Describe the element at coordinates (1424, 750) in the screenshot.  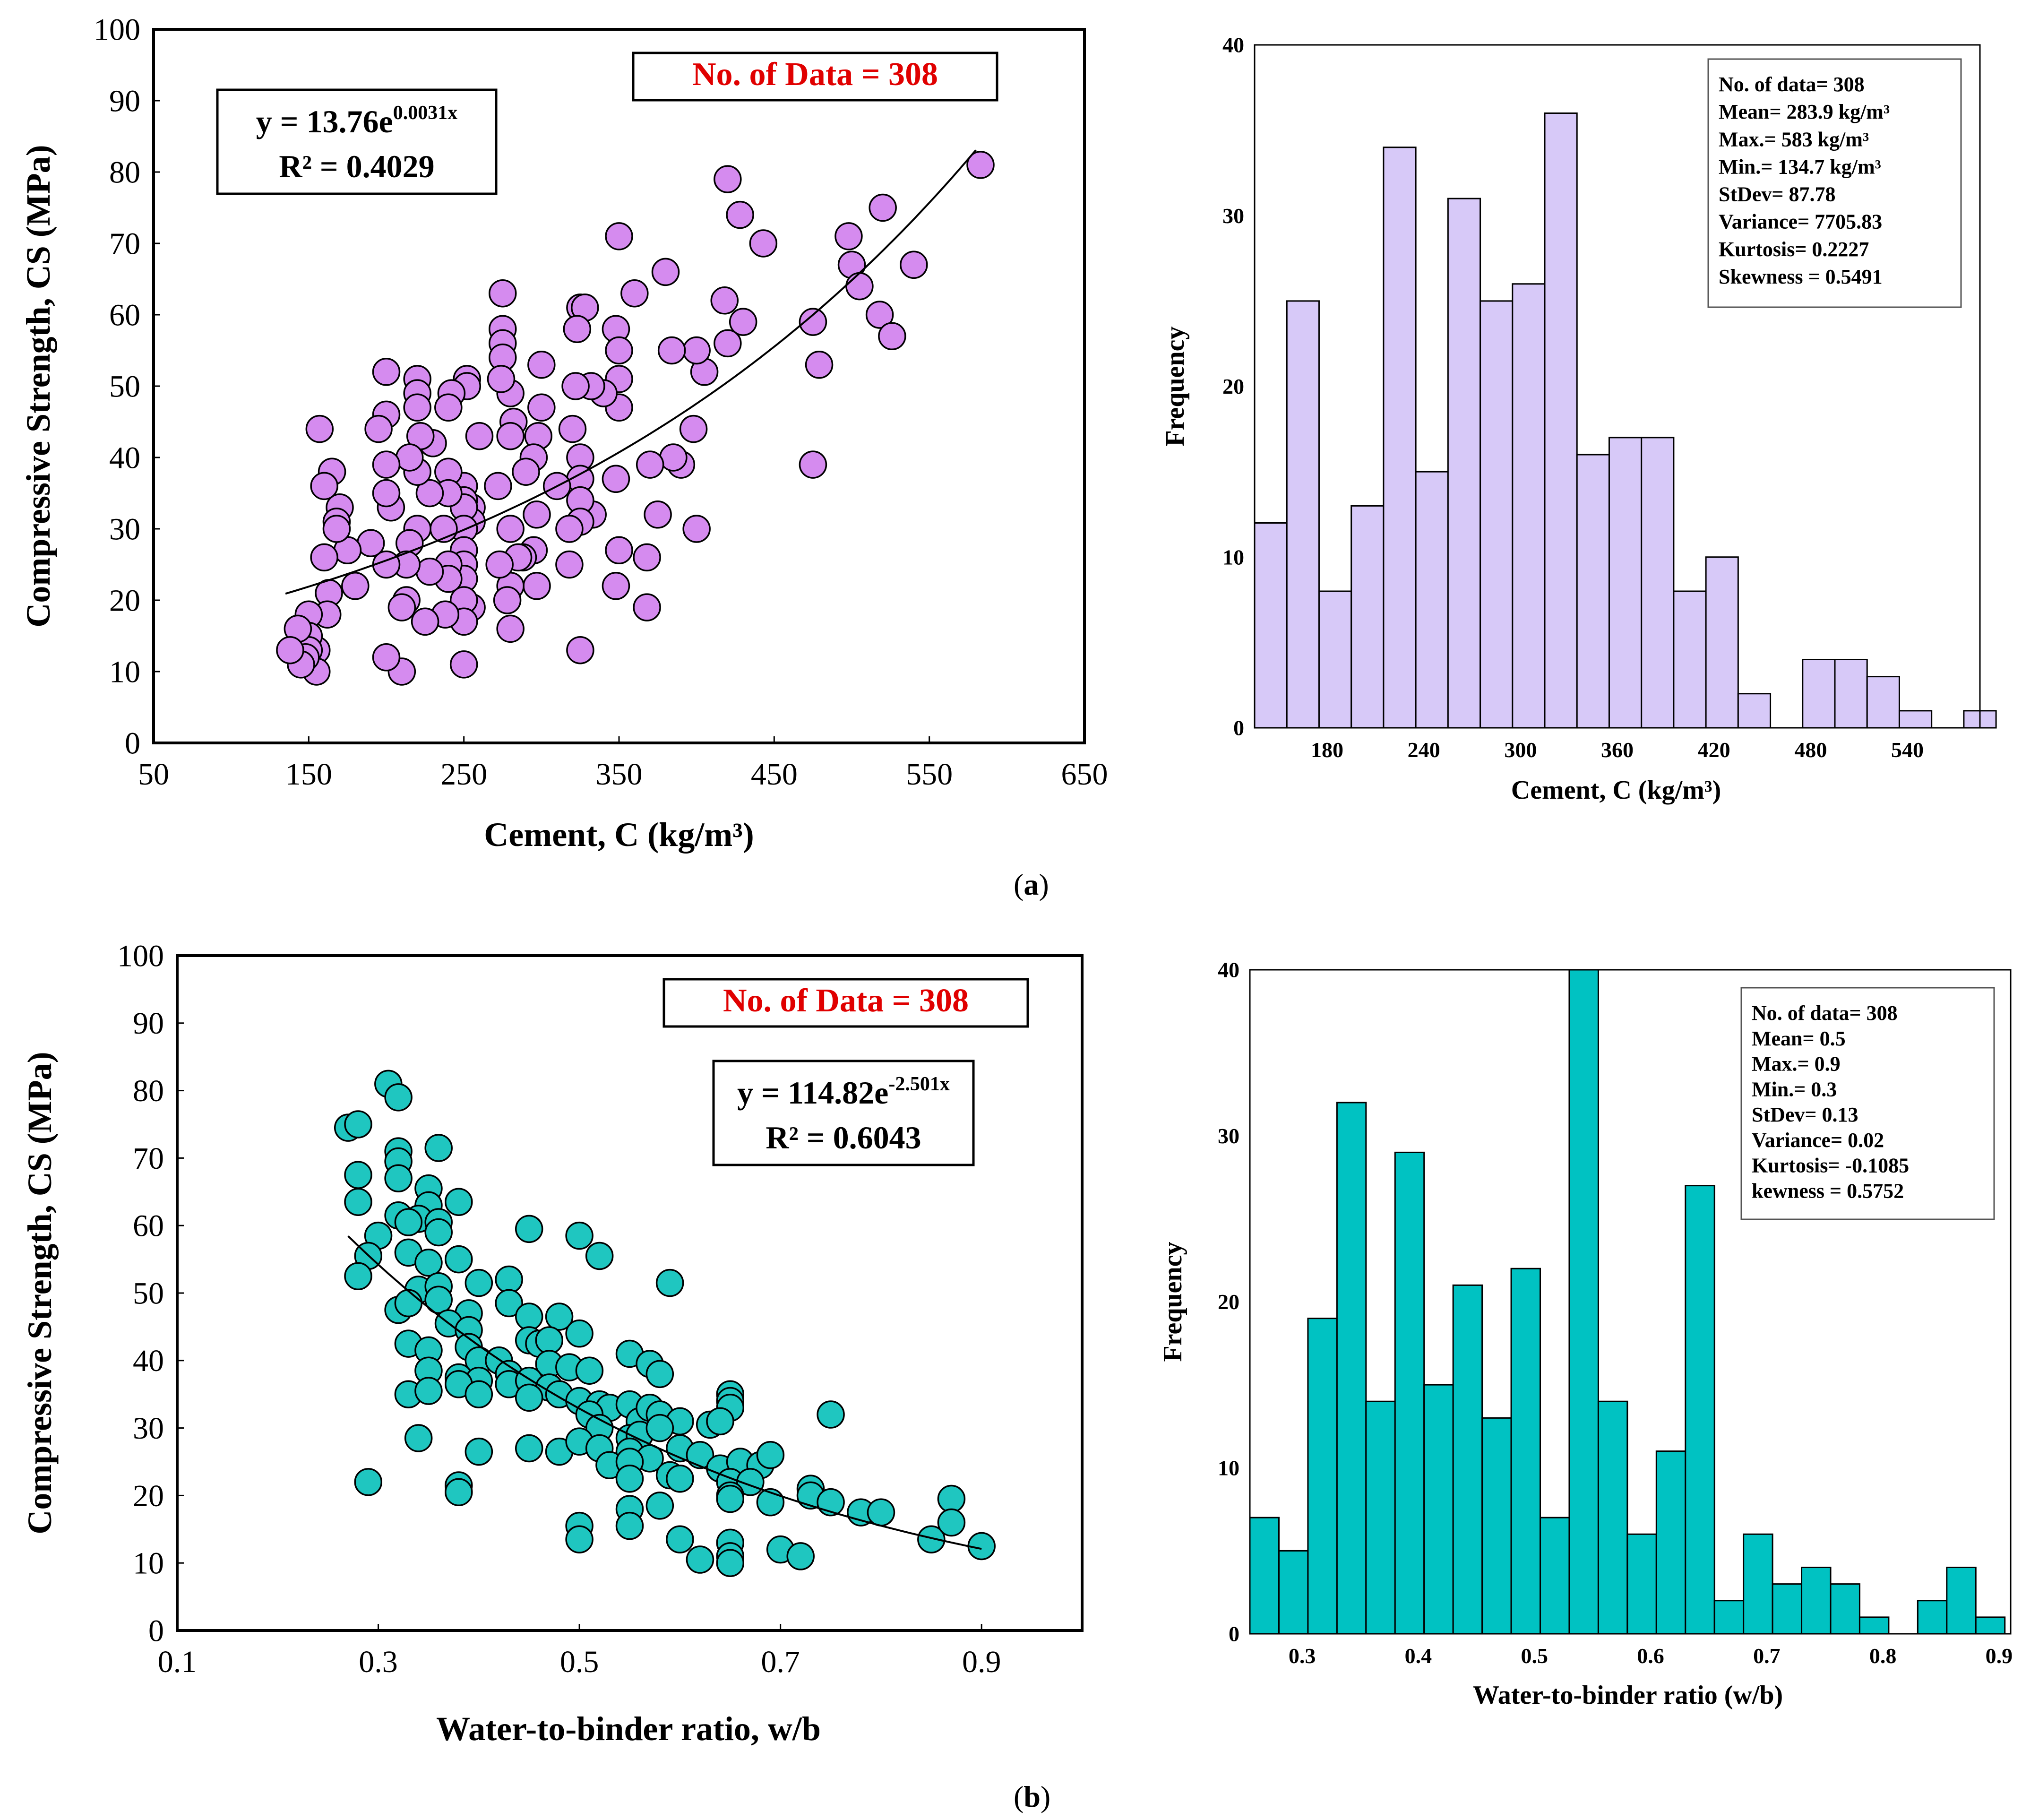
I see `x-tick-label: 240` at that location.